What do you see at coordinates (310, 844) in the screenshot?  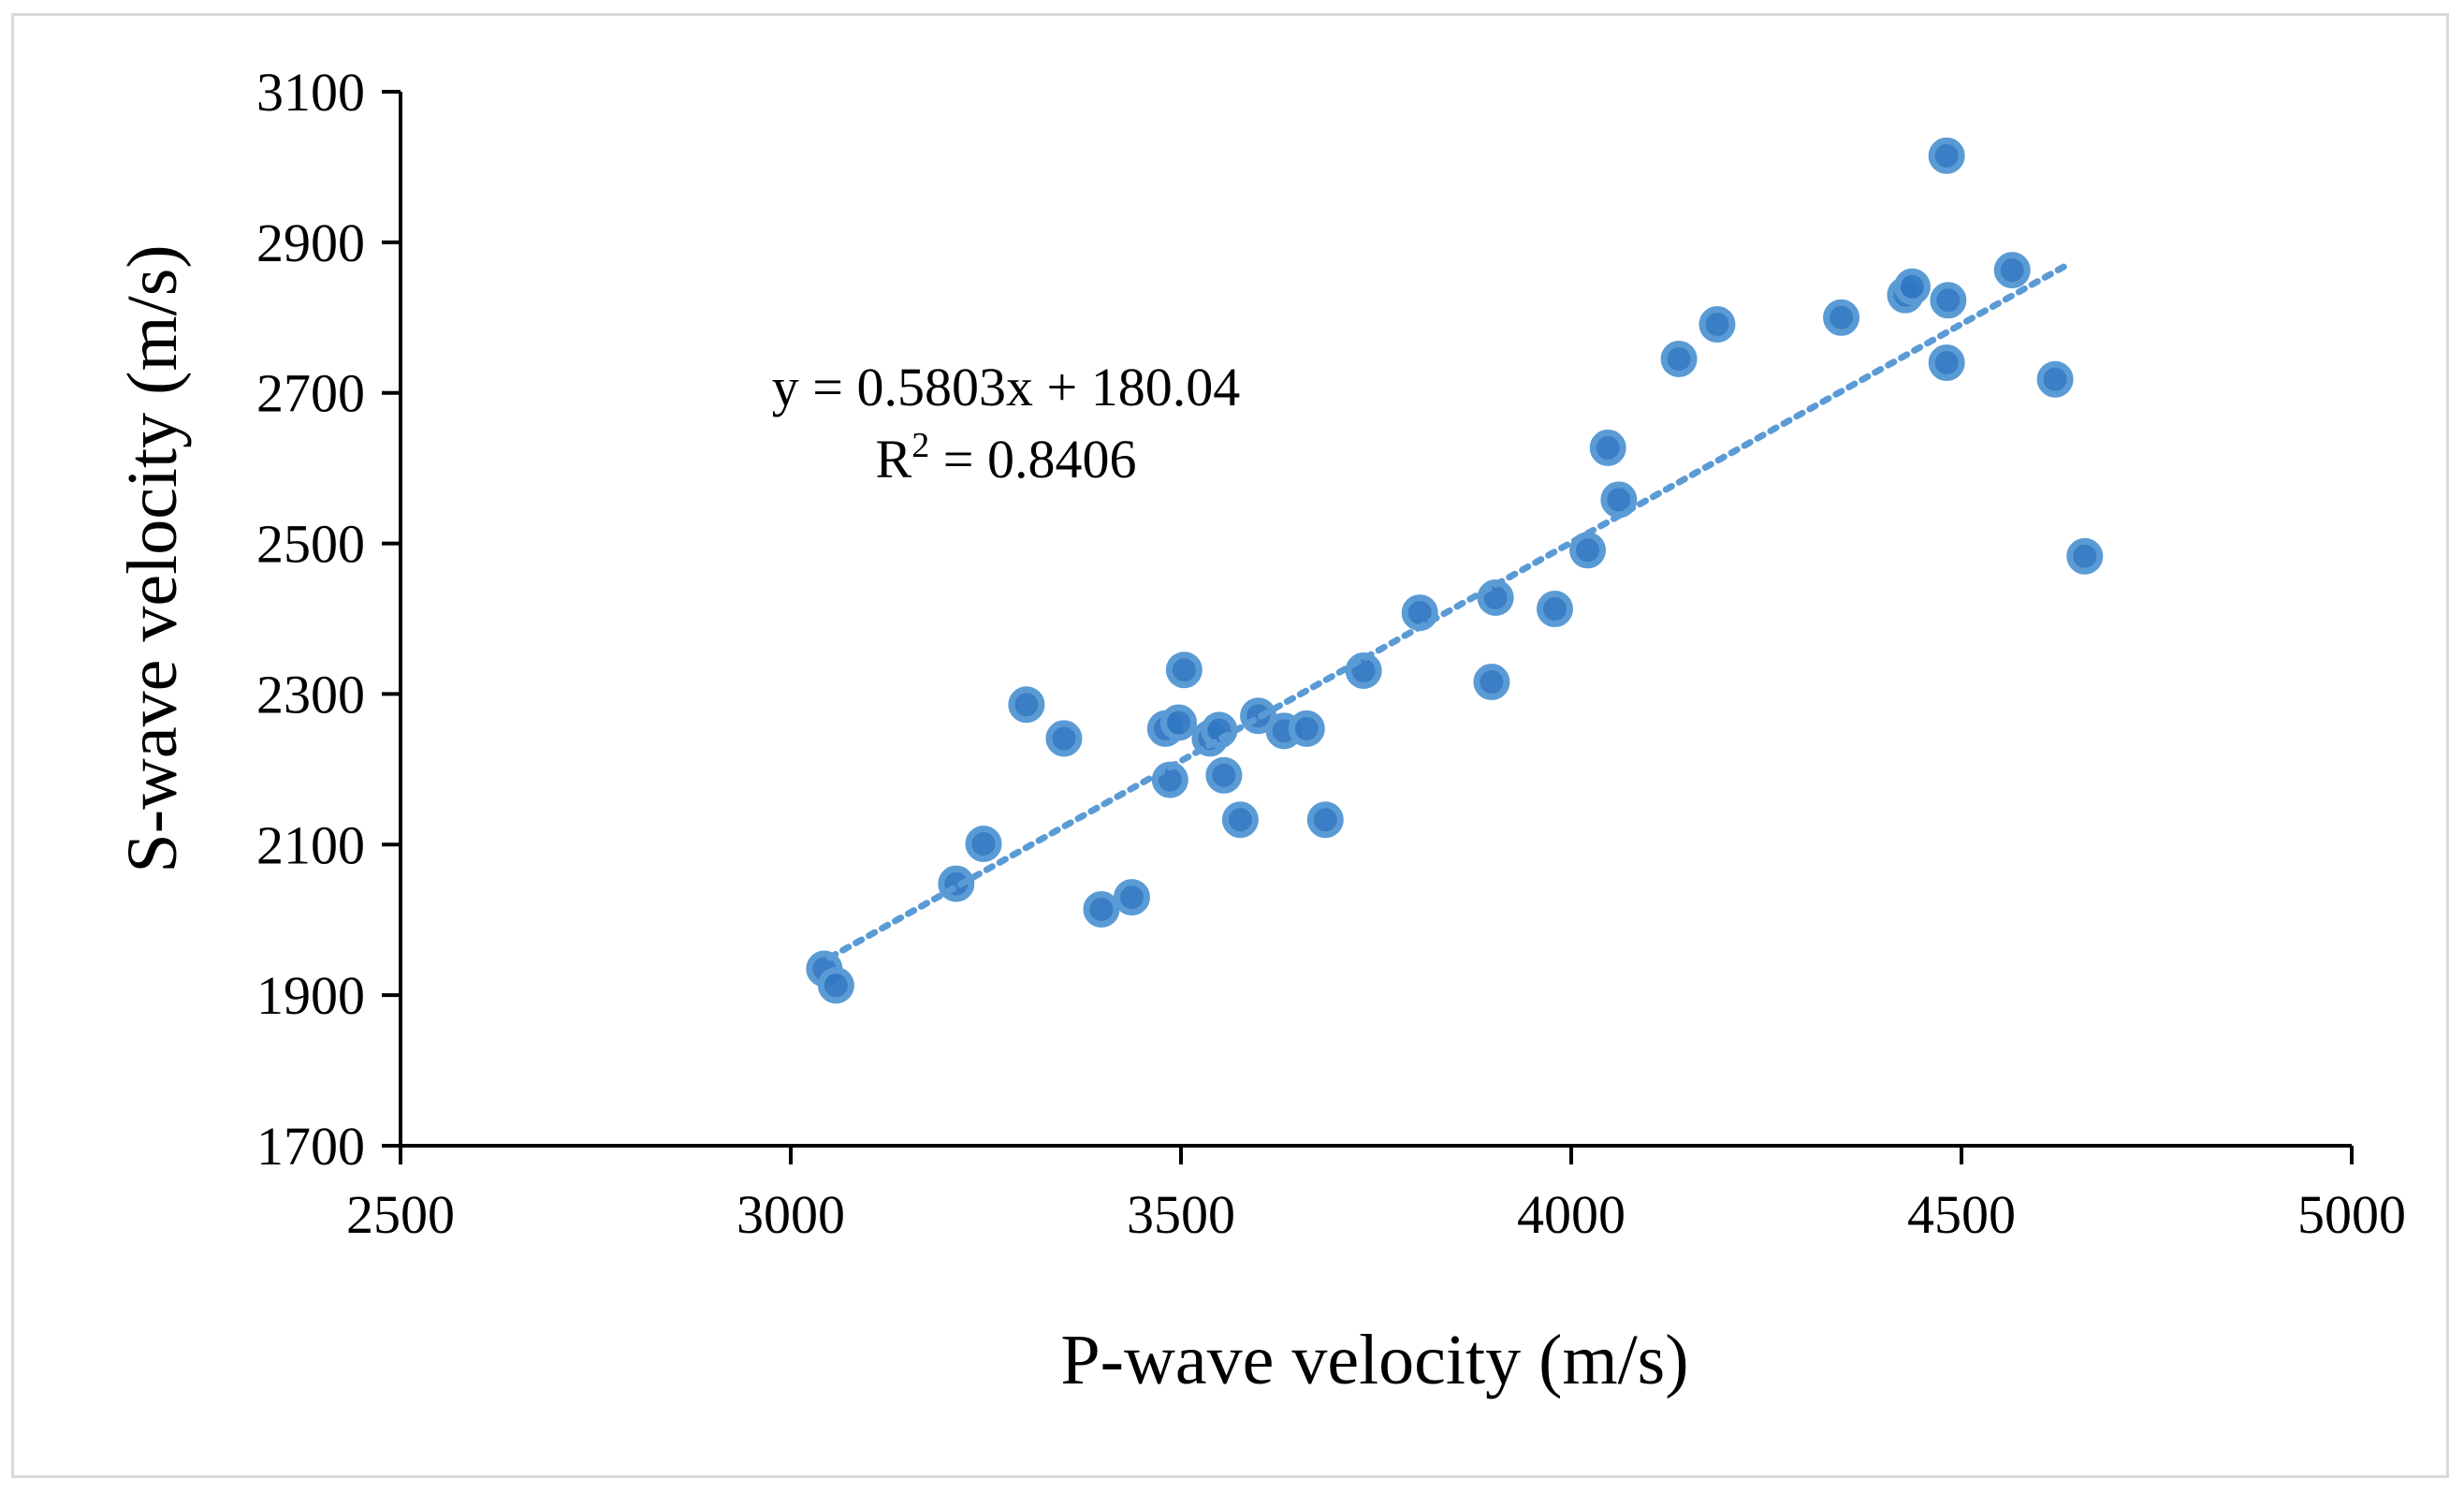 I see `y-tick-label: 2100` at bounding box center [310, 844].